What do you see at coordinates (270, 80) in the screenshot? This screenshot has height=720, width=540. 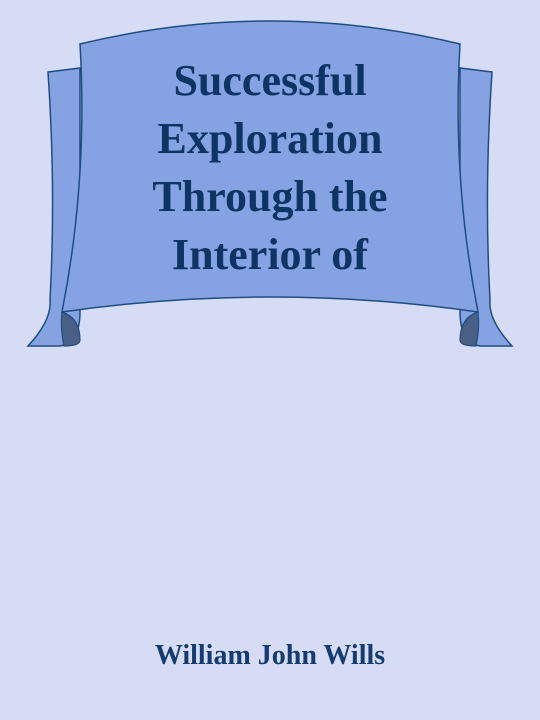 I see `title-line-1: Successful` at bounding box center [270, 80].